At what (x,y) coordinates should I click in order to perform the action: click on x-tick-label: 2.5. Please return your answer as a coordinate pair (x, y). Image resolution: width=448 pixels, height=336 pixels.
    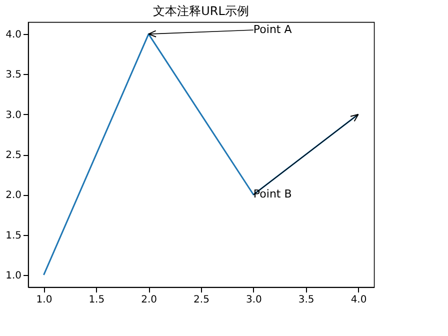
    Looking at the image, I should click on (202, 300).